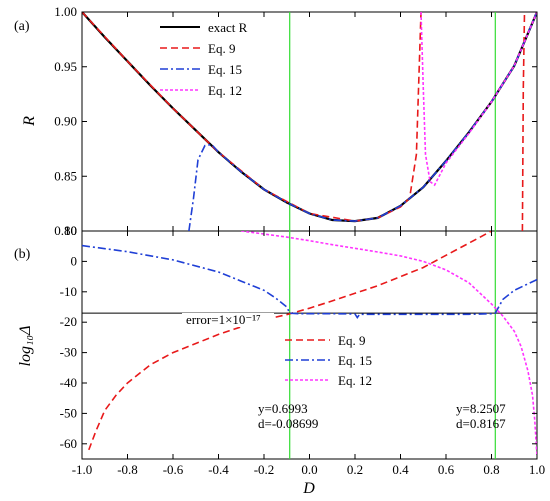 The image size is (550, 501). Describe the element at coordinates (70, 230) in the screenshot. I see `y-tick-label: 10` at that location.